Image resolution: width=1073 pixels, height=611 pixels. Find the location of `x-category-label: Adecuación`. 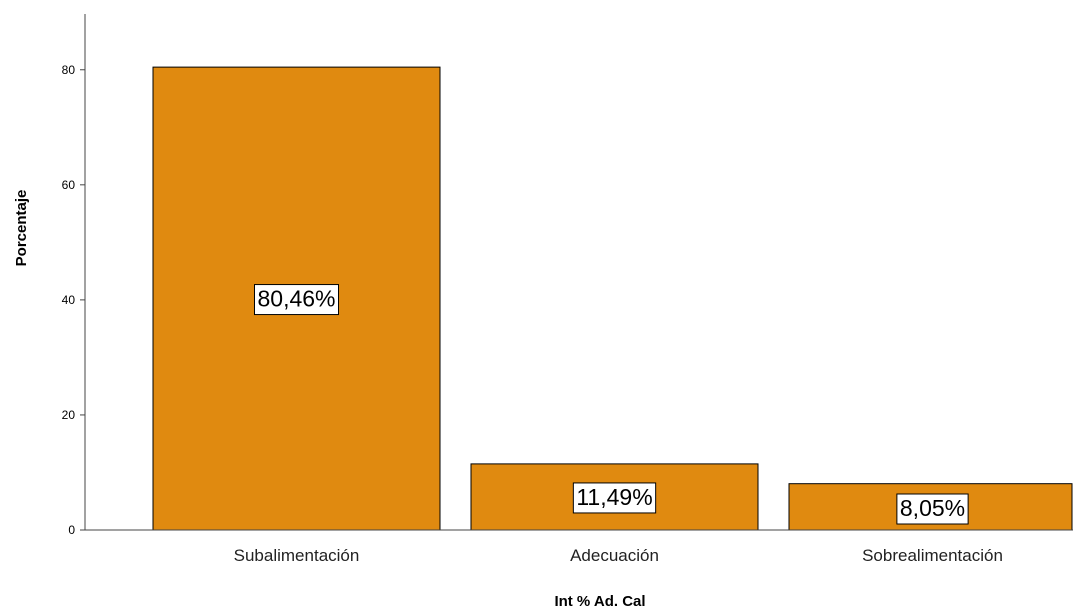

x-category-label: Adecuación is located at coordinates (614, 555).